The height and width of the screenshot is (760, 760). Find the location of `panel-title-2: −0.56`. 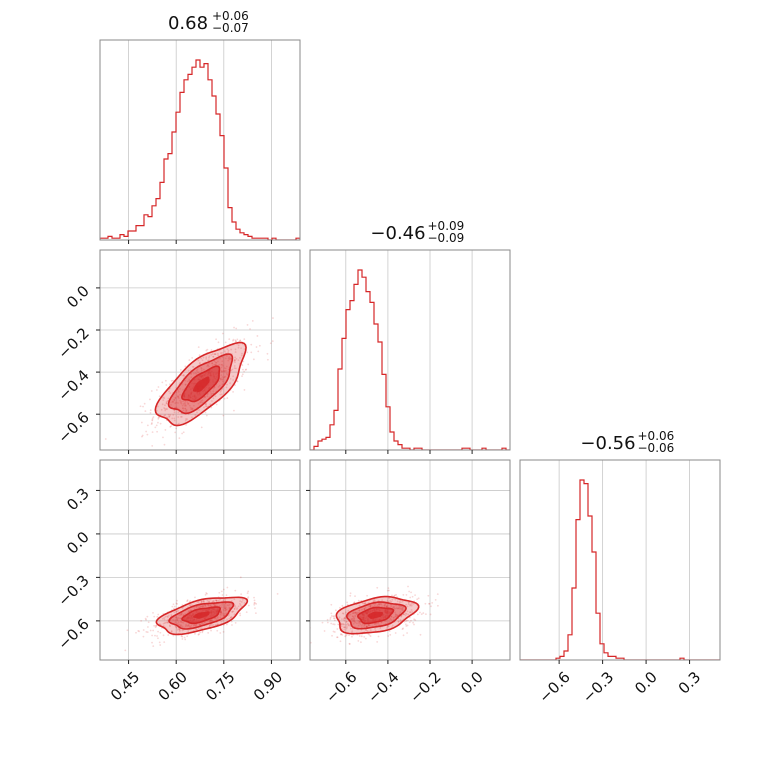

panel-title-2: −0.56 is located at coordinates (607, 443).